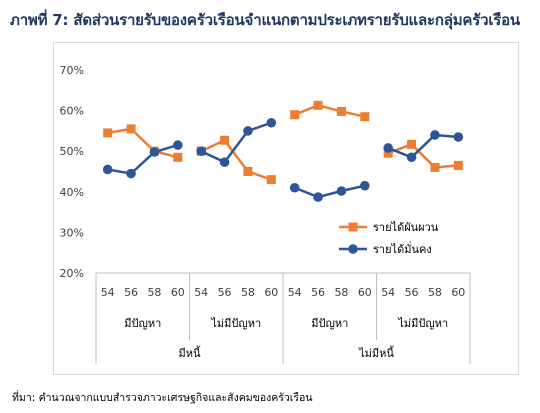 This screenshot has height=413, width=540. I want to click on legend-marker-volatile-income, so click(353, 227).